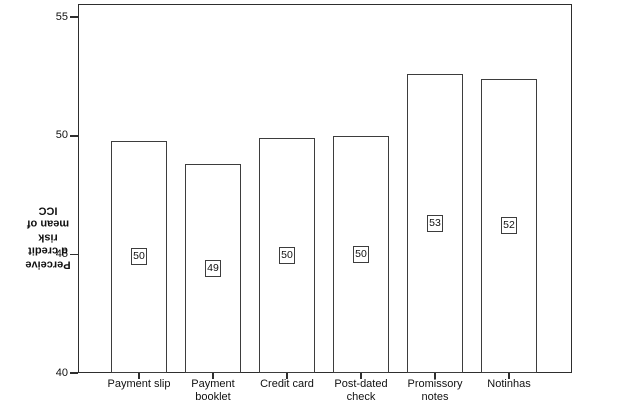 The width and height of the screenshot is (630, 407). I want to click on x-axis-category-label: Credit card, so click(287, 385).